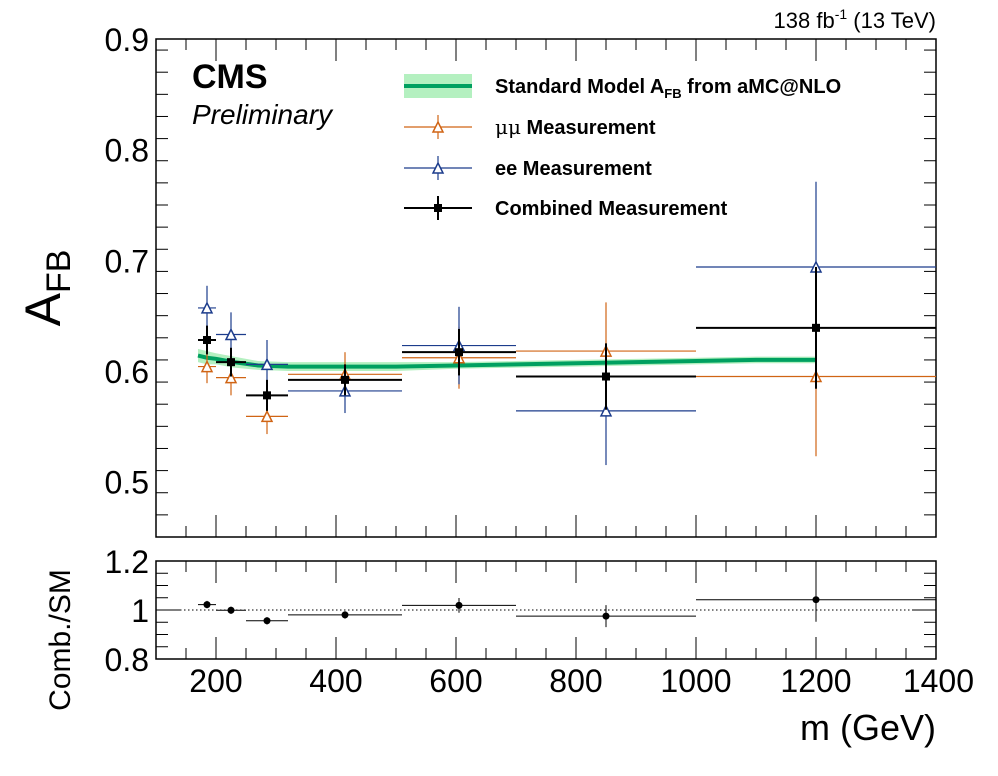  I want to click on lumi-label: 138 fb-1 (13 TeV), so click(855, 19).